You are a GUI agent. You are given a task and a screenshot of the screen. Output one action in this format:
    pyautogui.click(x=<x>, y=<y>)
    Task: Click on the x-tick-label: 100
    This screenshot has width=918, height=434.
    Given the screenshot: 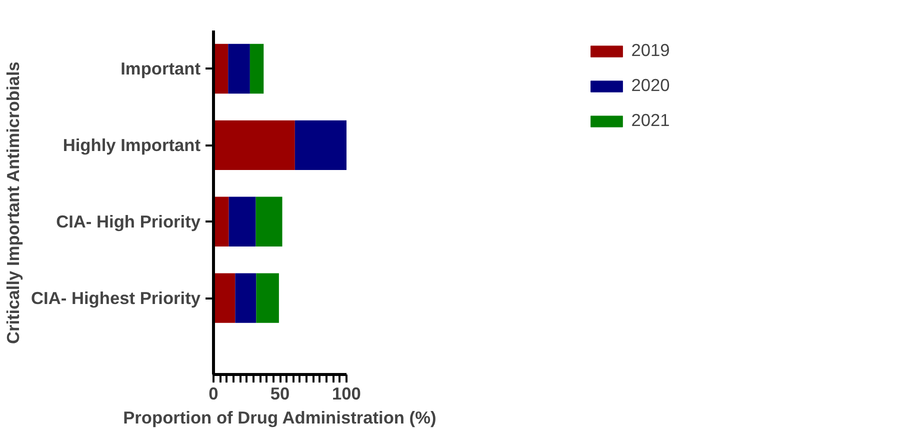 What is the action you would take?
    pyautogui.click(x=346, y=394)
    